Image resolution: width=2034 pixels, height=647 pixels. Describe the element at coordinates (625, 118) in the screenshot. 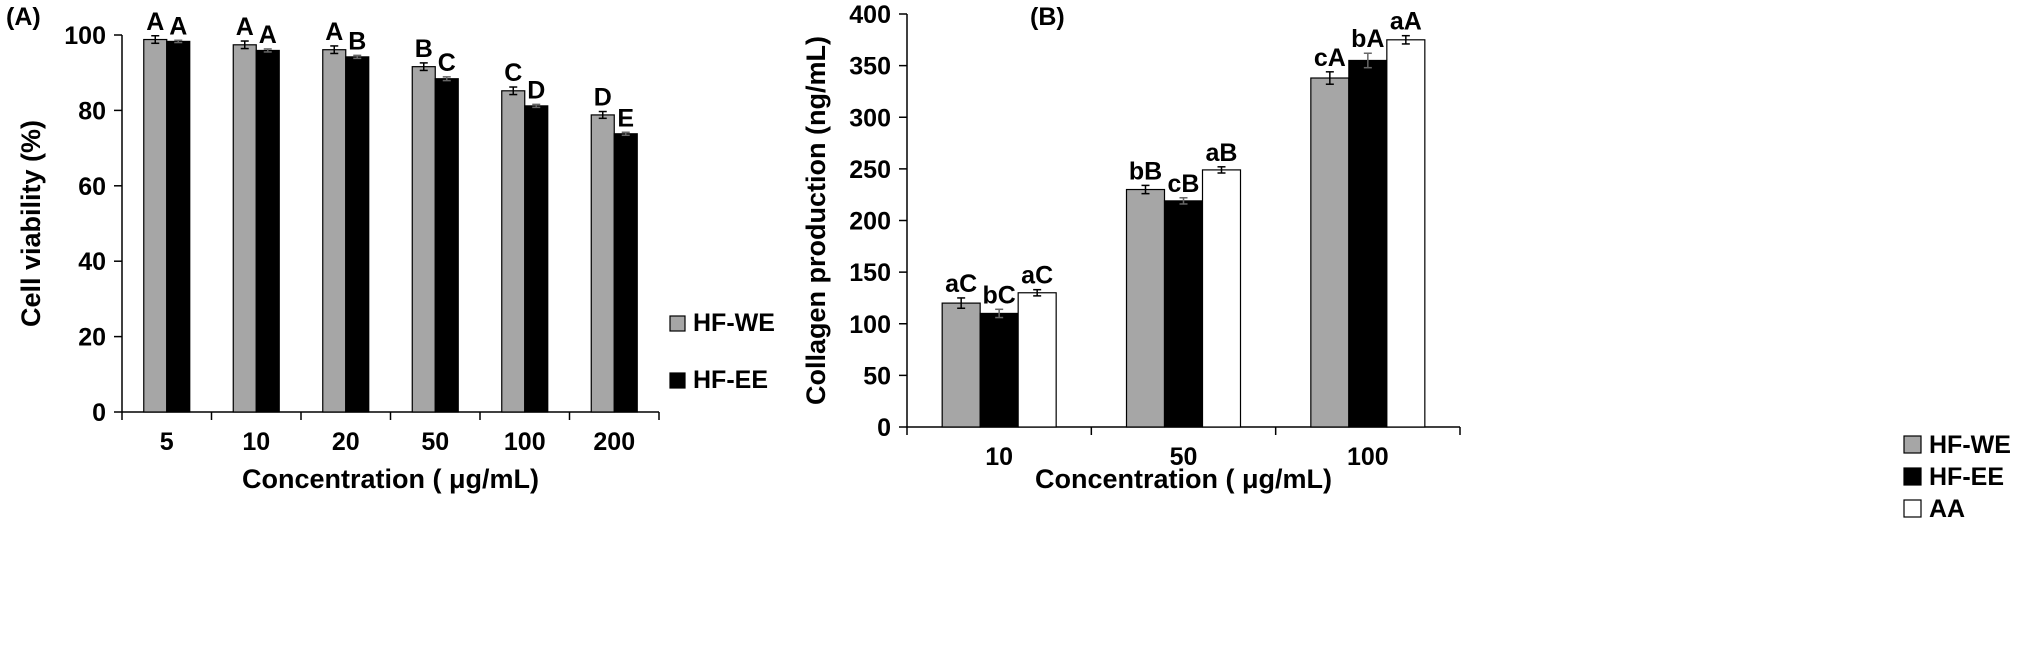

I see `data-label: E` at that location.